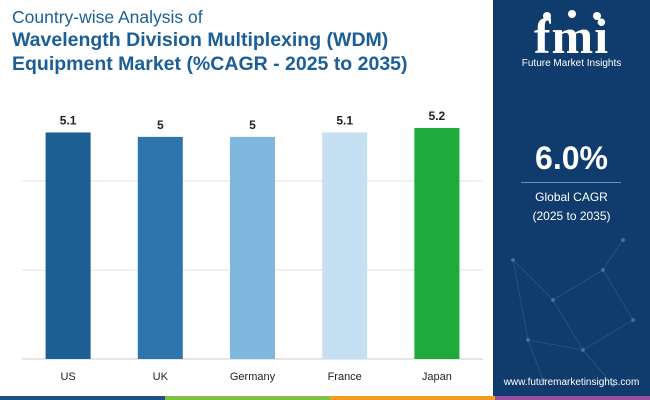 Image resolution: width=650 pixels, height=400 pixels. Describe the element at coordinates (571, 63) in the screenshot. I see `brand-name: Future Market Insights` at that location.